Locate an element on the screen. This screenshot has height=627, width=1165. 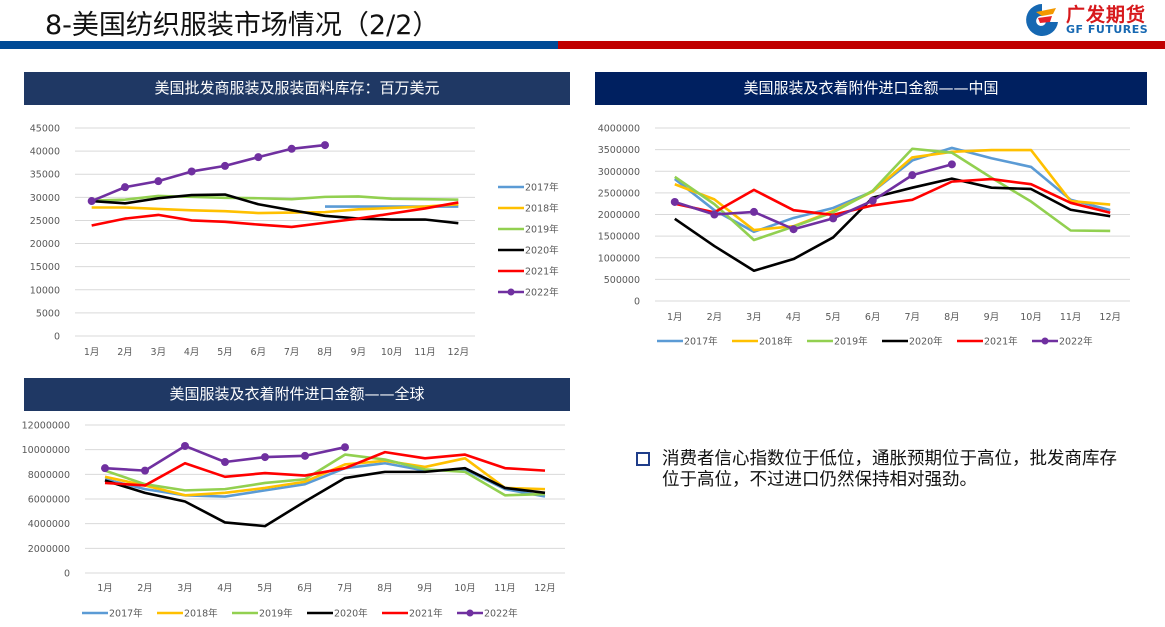
y-tick-label: 6000000 is located at coordinates (49, 500).